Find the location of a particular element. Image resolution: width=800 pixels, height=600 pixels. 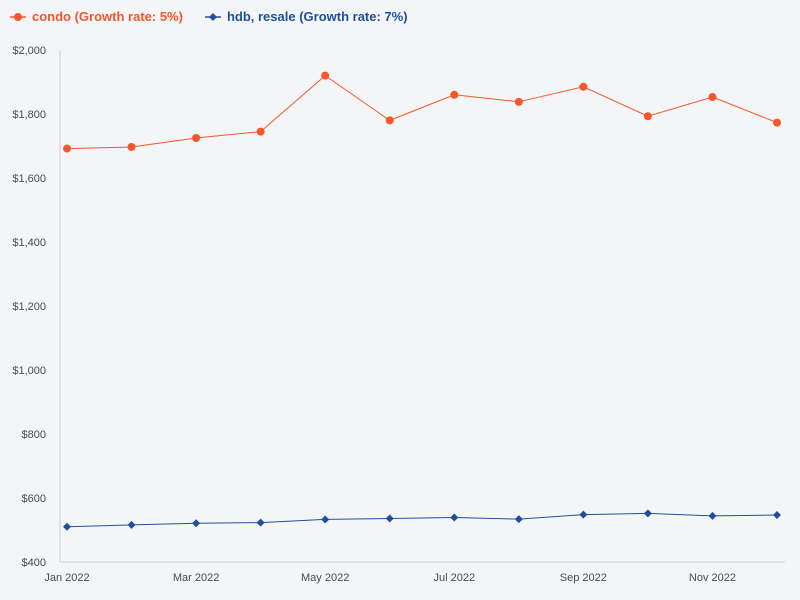

y-tick-label: $600 is located at coordinates (34, 499).